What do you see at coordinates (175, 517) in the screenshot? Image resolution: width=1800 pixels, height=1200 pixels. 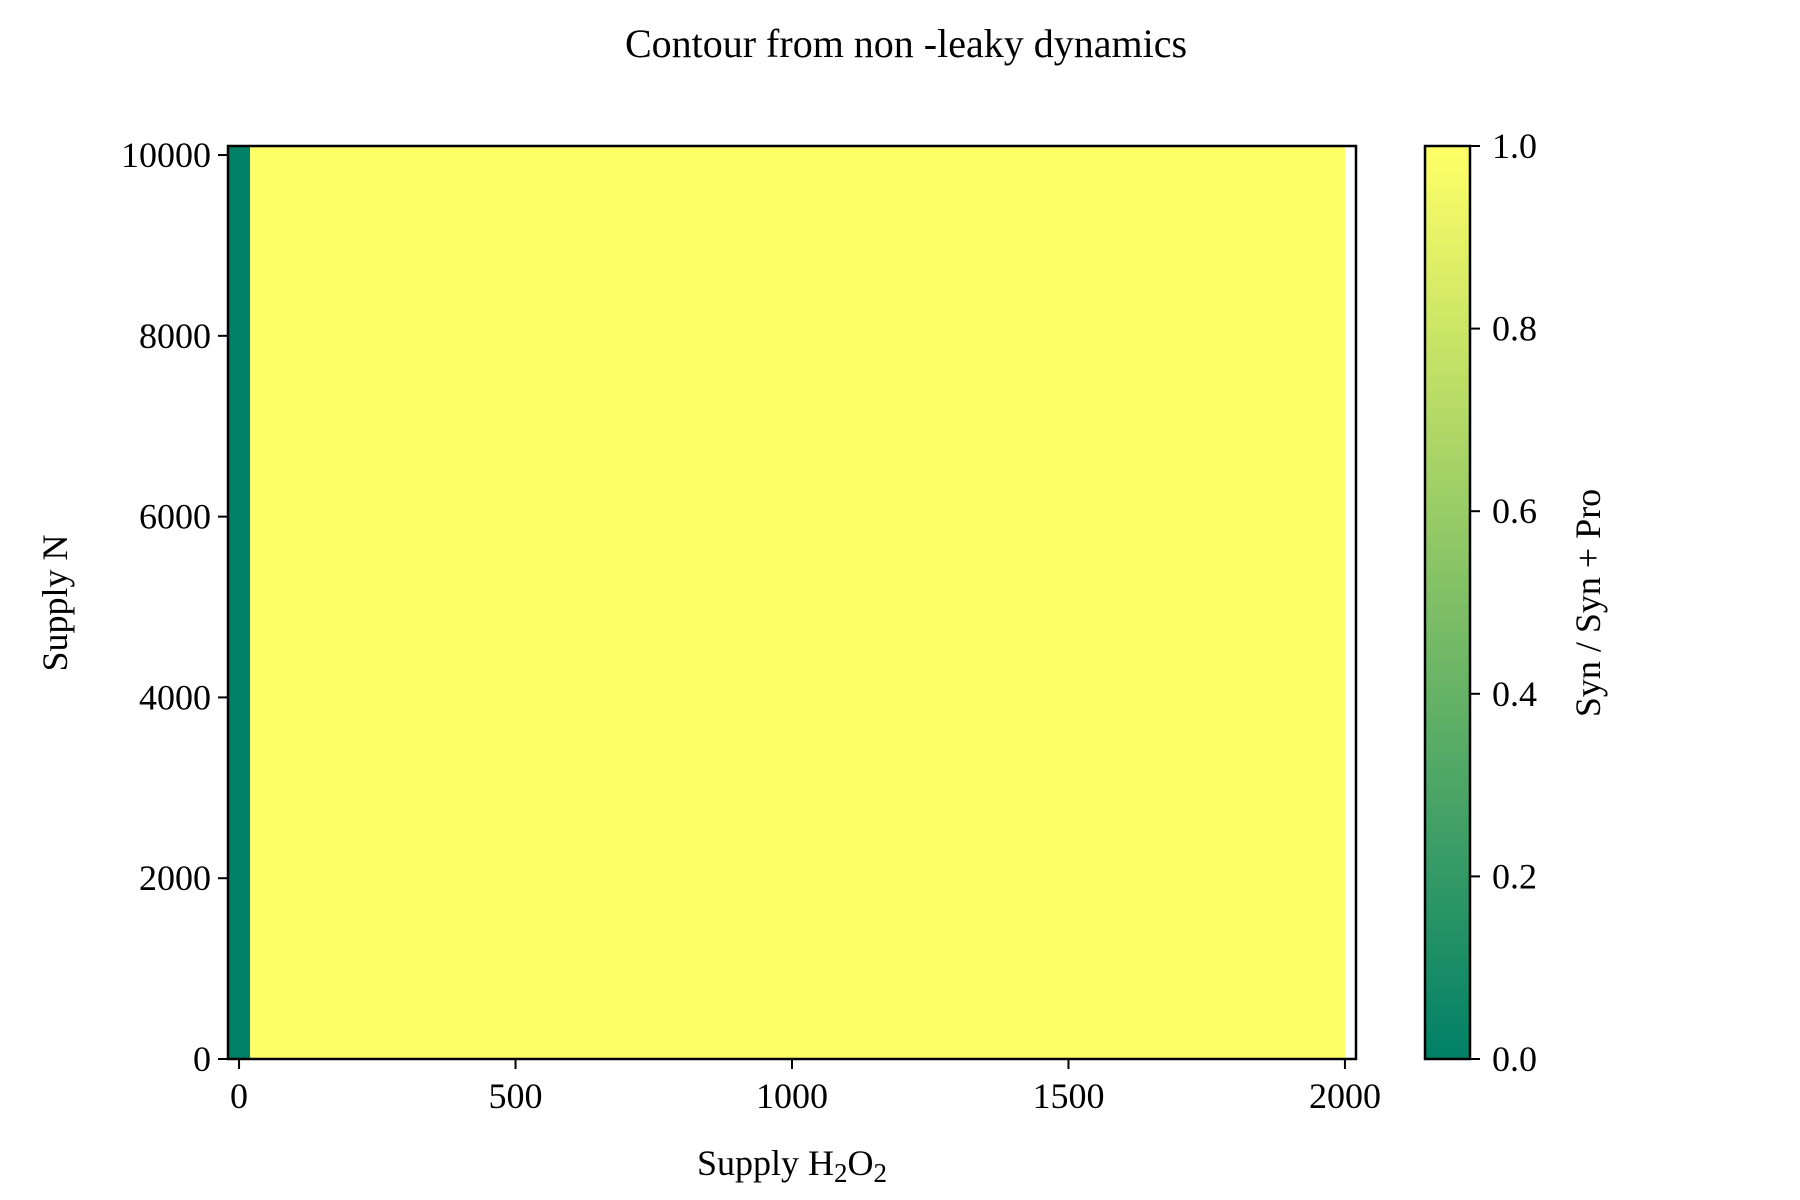 I see `y-tick-label: 6000` at bounding box center [175, 517].